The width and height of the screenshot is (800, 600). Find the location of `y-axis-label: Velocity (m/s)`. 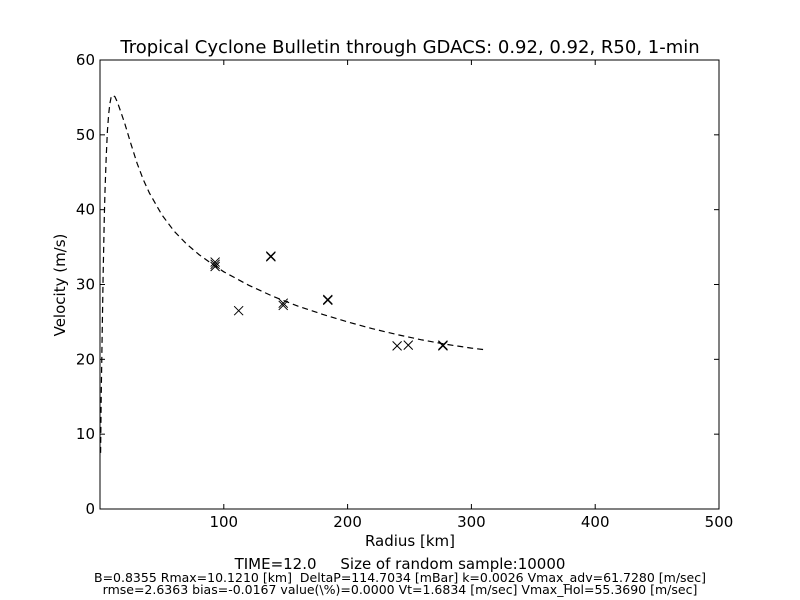

y-axis-label: Velocity (m/s) is located at coordinates (60, 285).